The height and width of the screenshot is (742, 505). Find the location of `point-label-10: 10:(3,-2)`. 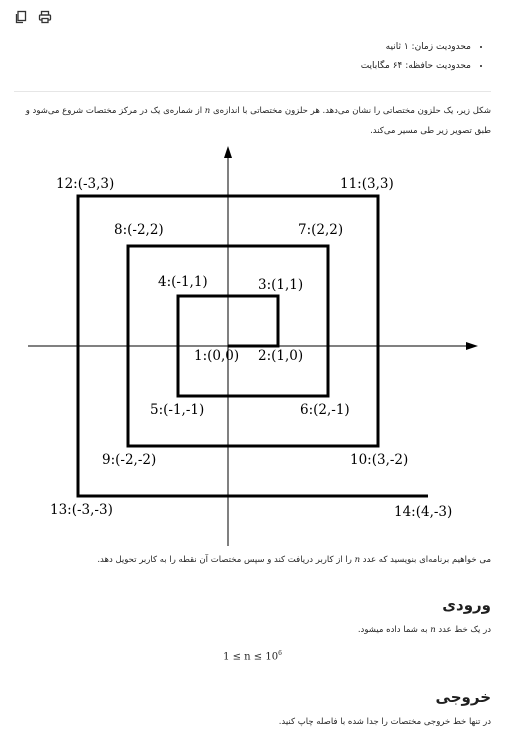

point-label-10: 10:(3,-2) is located at coordinates (379, 460).